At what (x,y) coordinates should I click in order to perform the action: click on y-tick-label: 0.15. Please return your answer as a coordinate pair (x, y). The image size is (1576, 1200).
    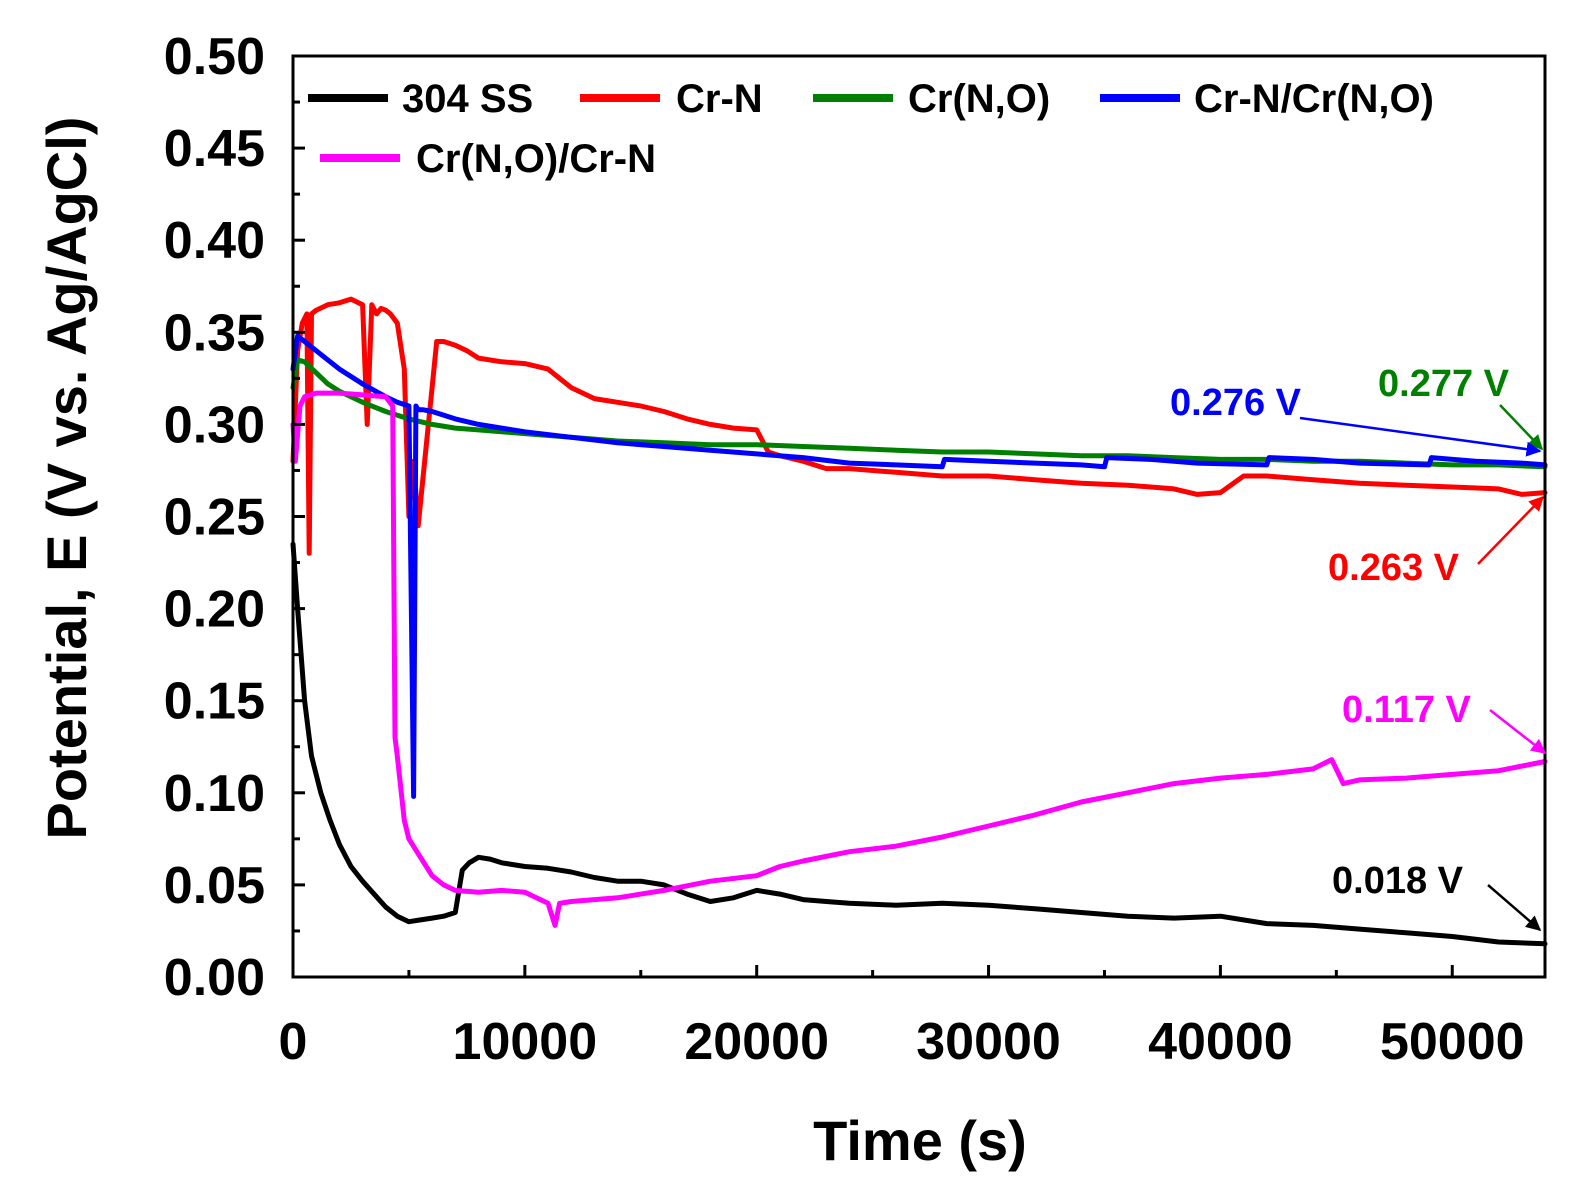
    Looking at the image, I should click on (214, 702).